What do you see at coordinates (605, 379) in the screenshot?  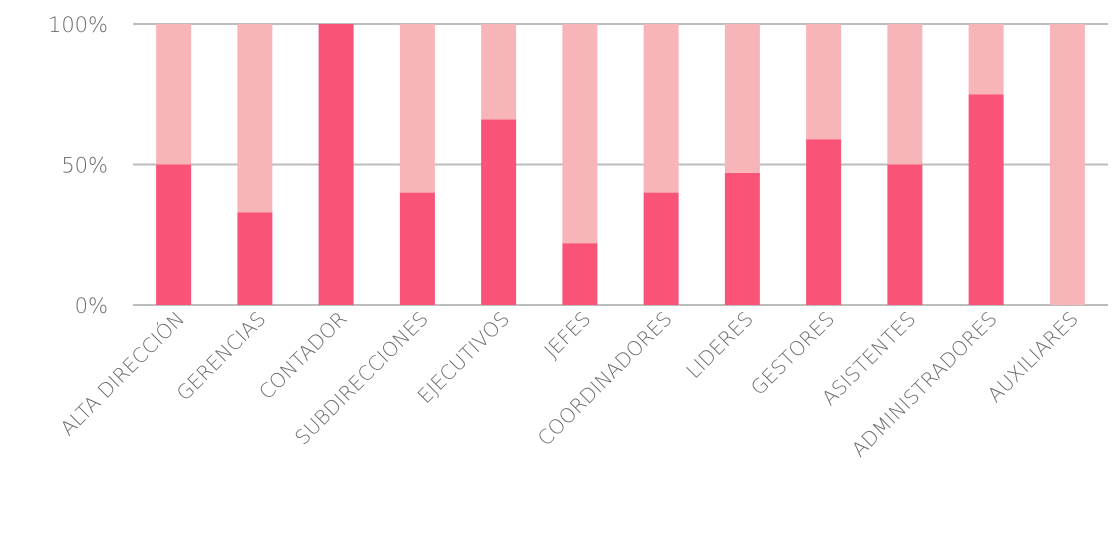 I see `x-tick-label: COORDINADORES` at bounding box center [605, 379].